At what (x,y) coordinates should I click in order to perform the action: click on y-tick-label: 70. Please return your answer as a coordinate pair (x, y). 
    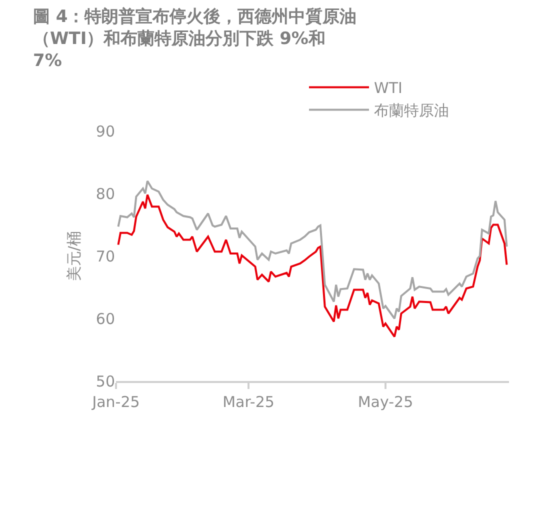
    Looking at the image, I should click on (105, 256).